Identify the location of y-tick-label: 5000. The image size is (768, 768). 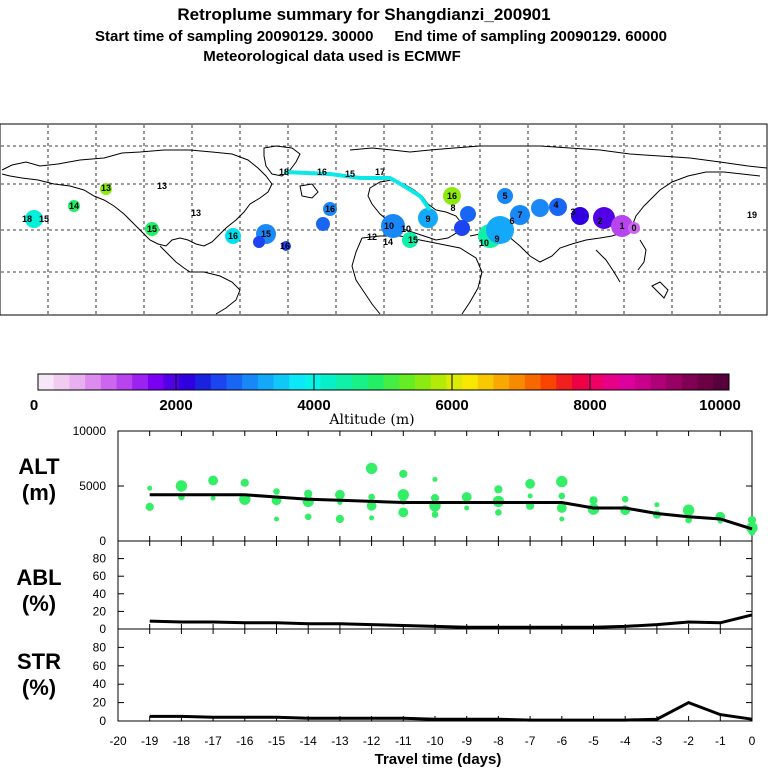
(92, 486).